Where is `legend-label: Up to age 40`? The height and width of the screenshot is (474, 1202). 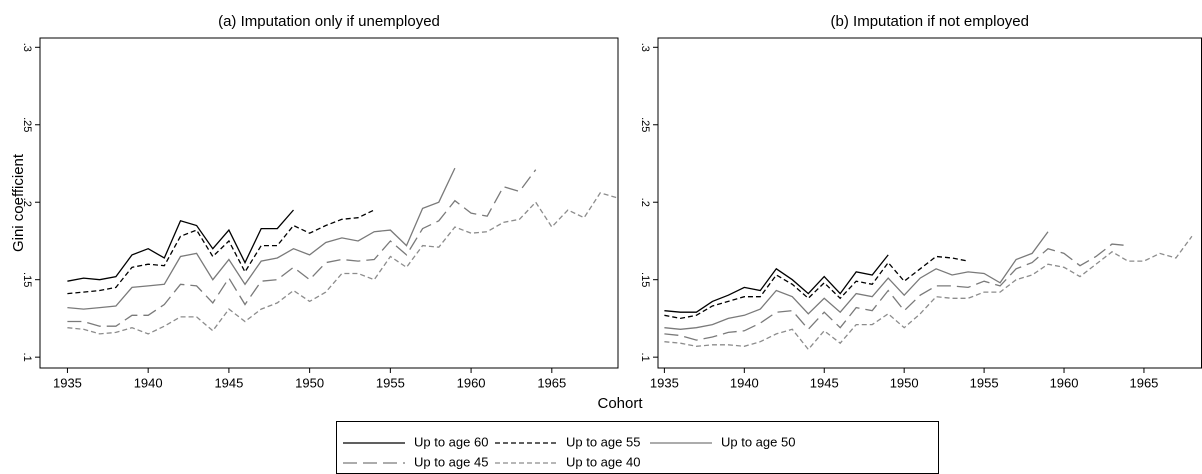 legend-label: Up to age 40 is located at coordinates (603, 461).